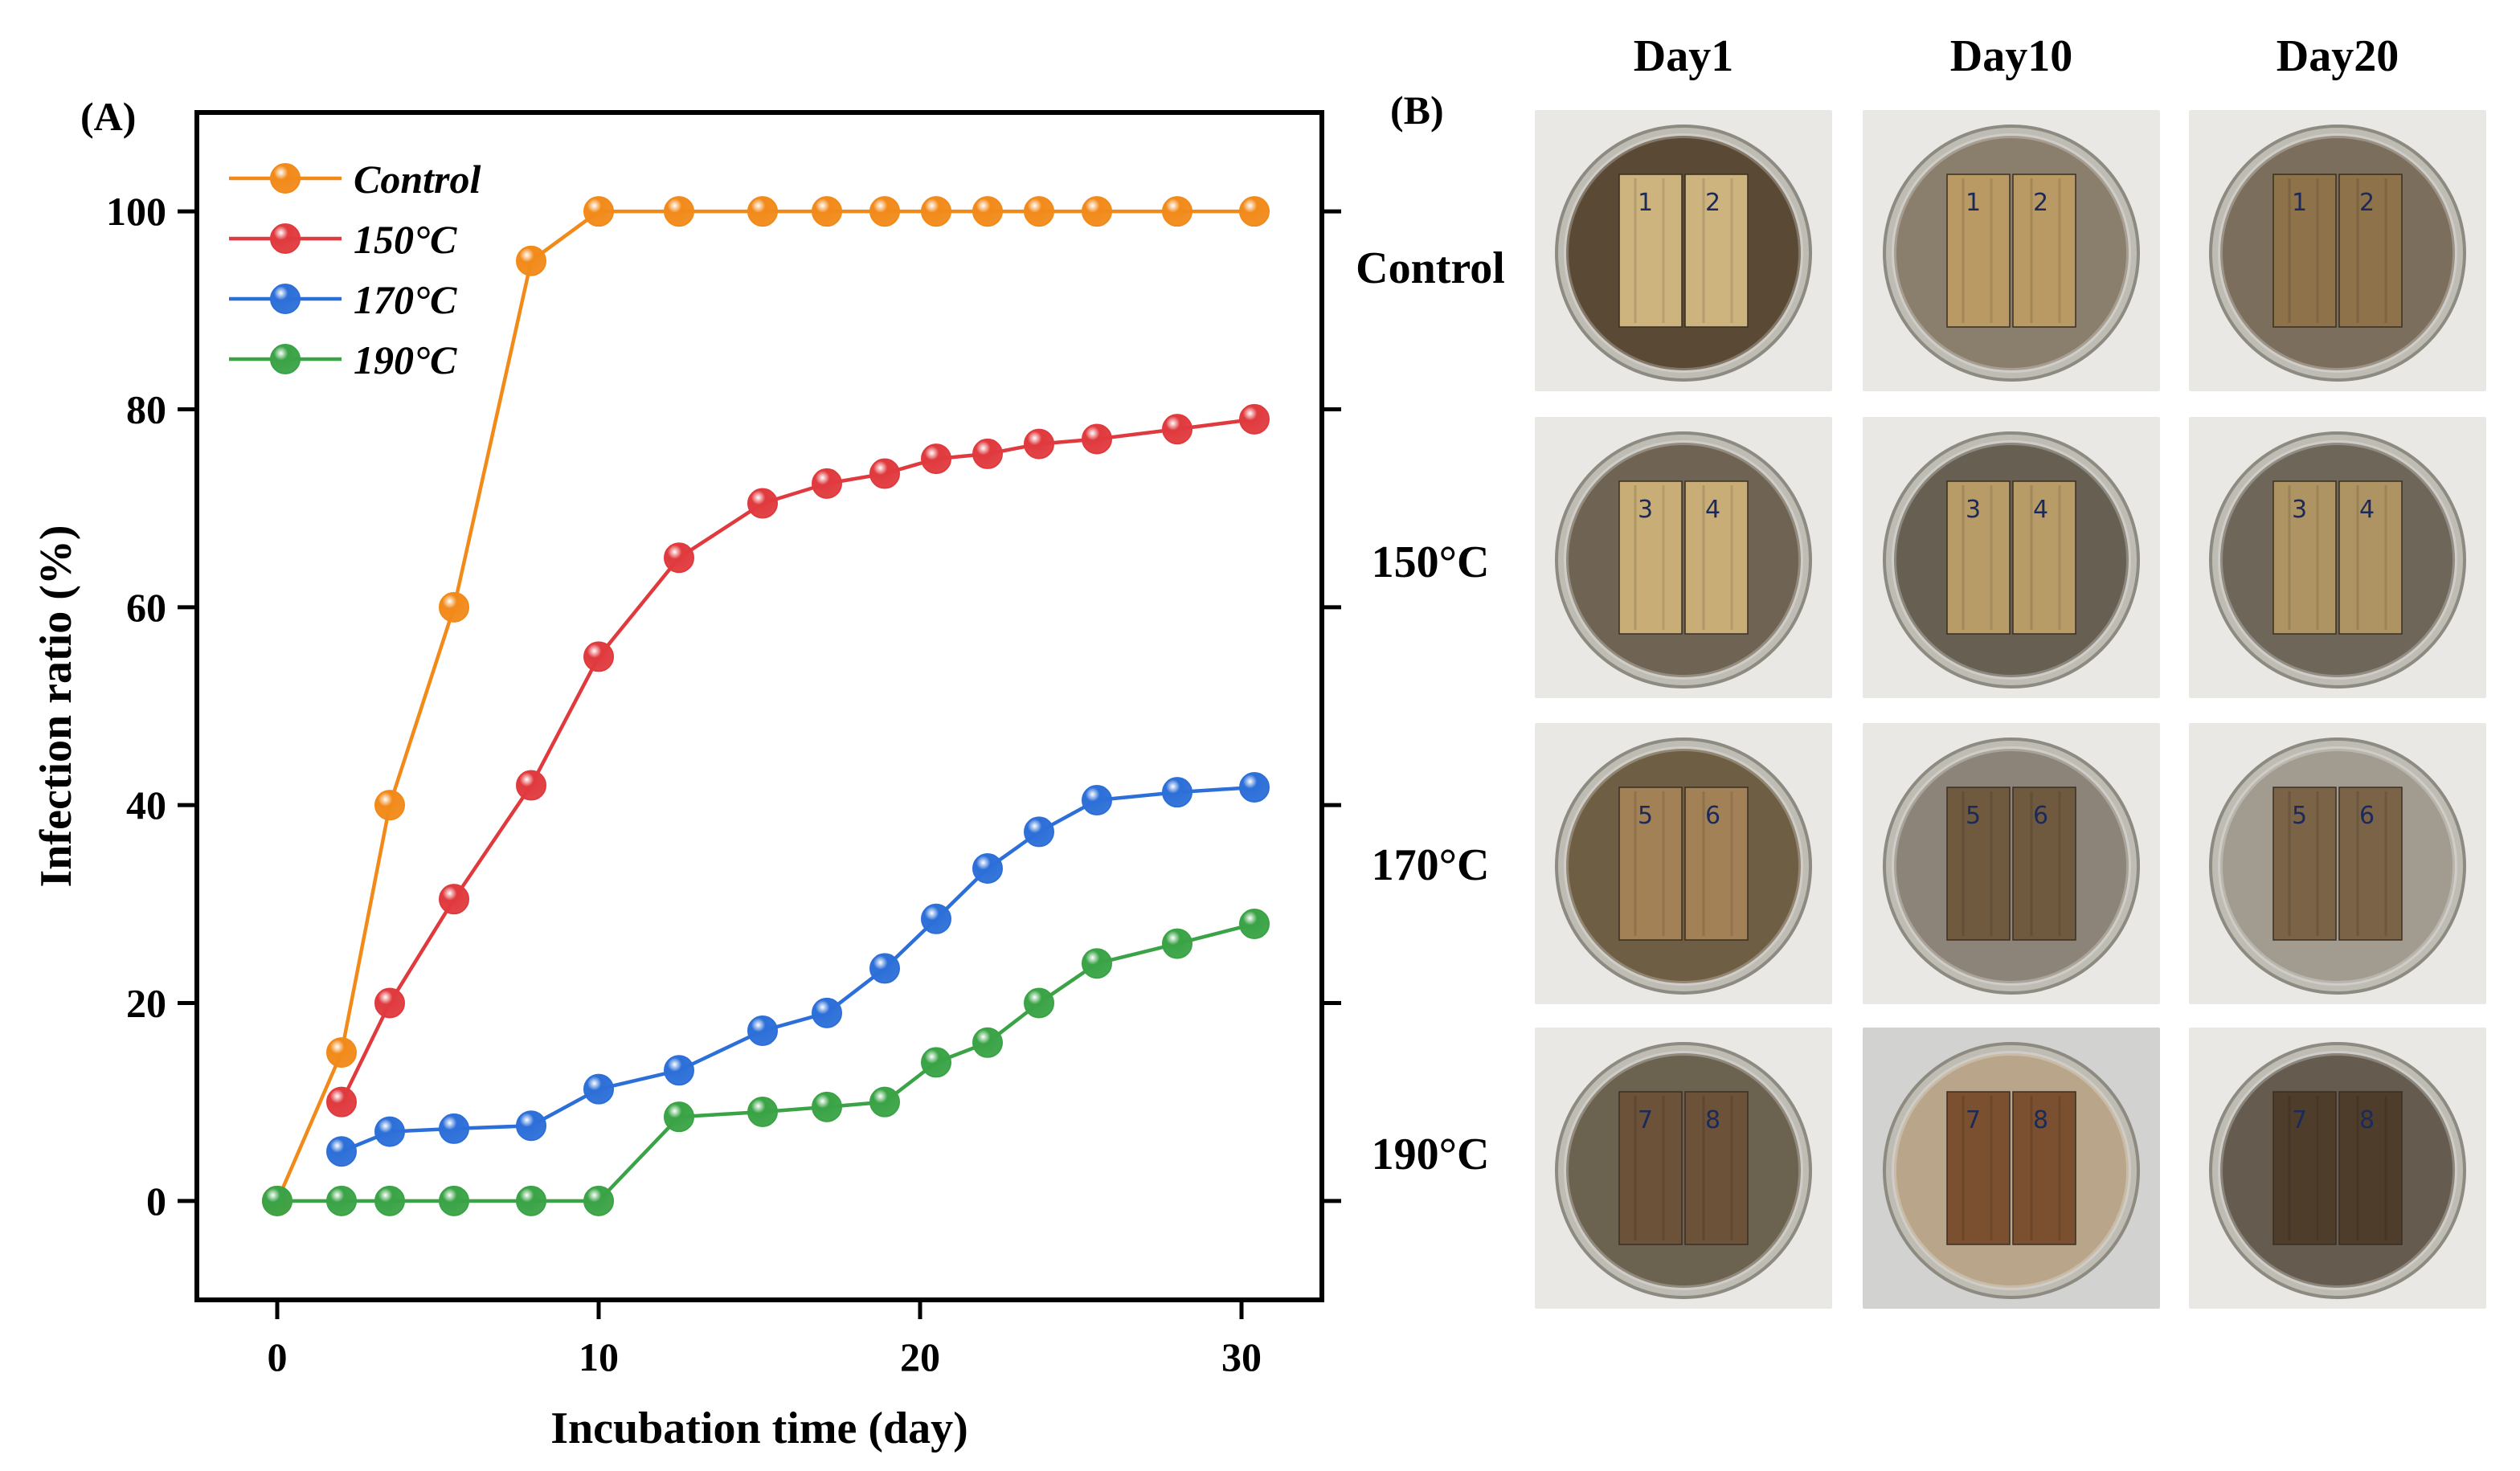 Image resolution: width=2520 pixels, height=1471 pixels. Describe the element at coordinates (1684, 56) in the screenshot. I see `column-header-day1: Day1` at that location.